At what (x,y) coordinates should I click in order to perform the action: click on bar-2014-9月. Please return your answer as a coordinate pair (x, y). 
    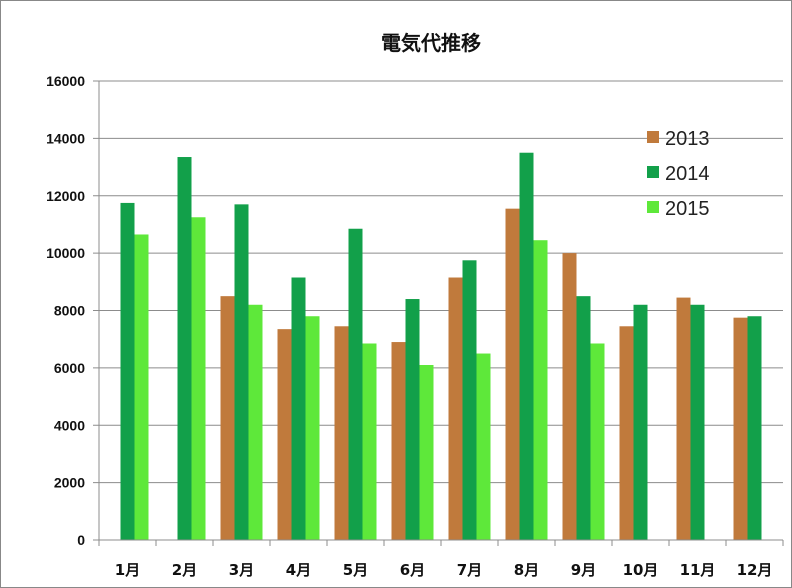
    Looking at the image, I should click on (583, 418).